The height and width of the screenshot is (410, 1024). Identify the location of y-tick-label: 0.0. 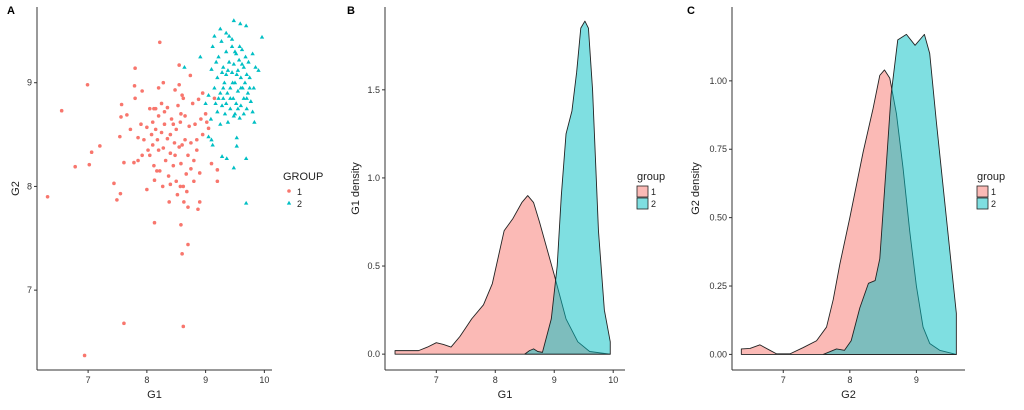
(373, 354).